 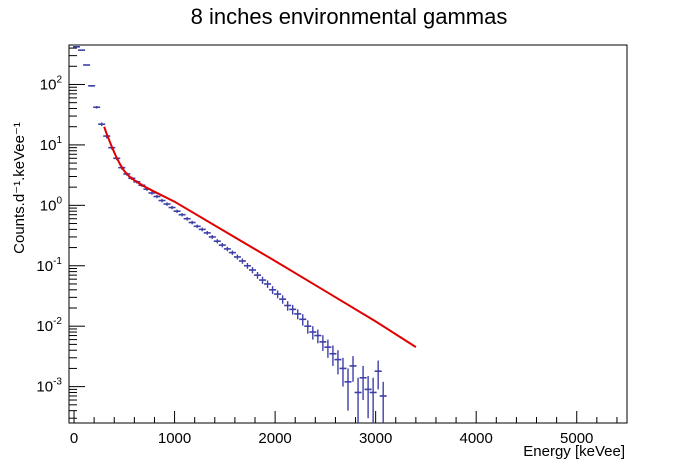 I want to click on x-tick-label: 1000, so click(x=174, y=438).